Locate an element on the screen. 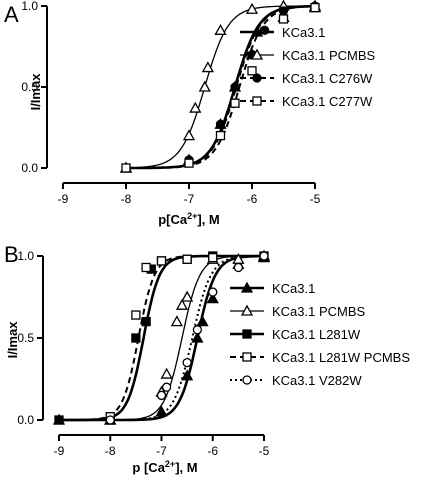 This screenshot has height=483, width=432. panel-b-xlabel: p [Ca2+], M is located at coordinates (164, 467).